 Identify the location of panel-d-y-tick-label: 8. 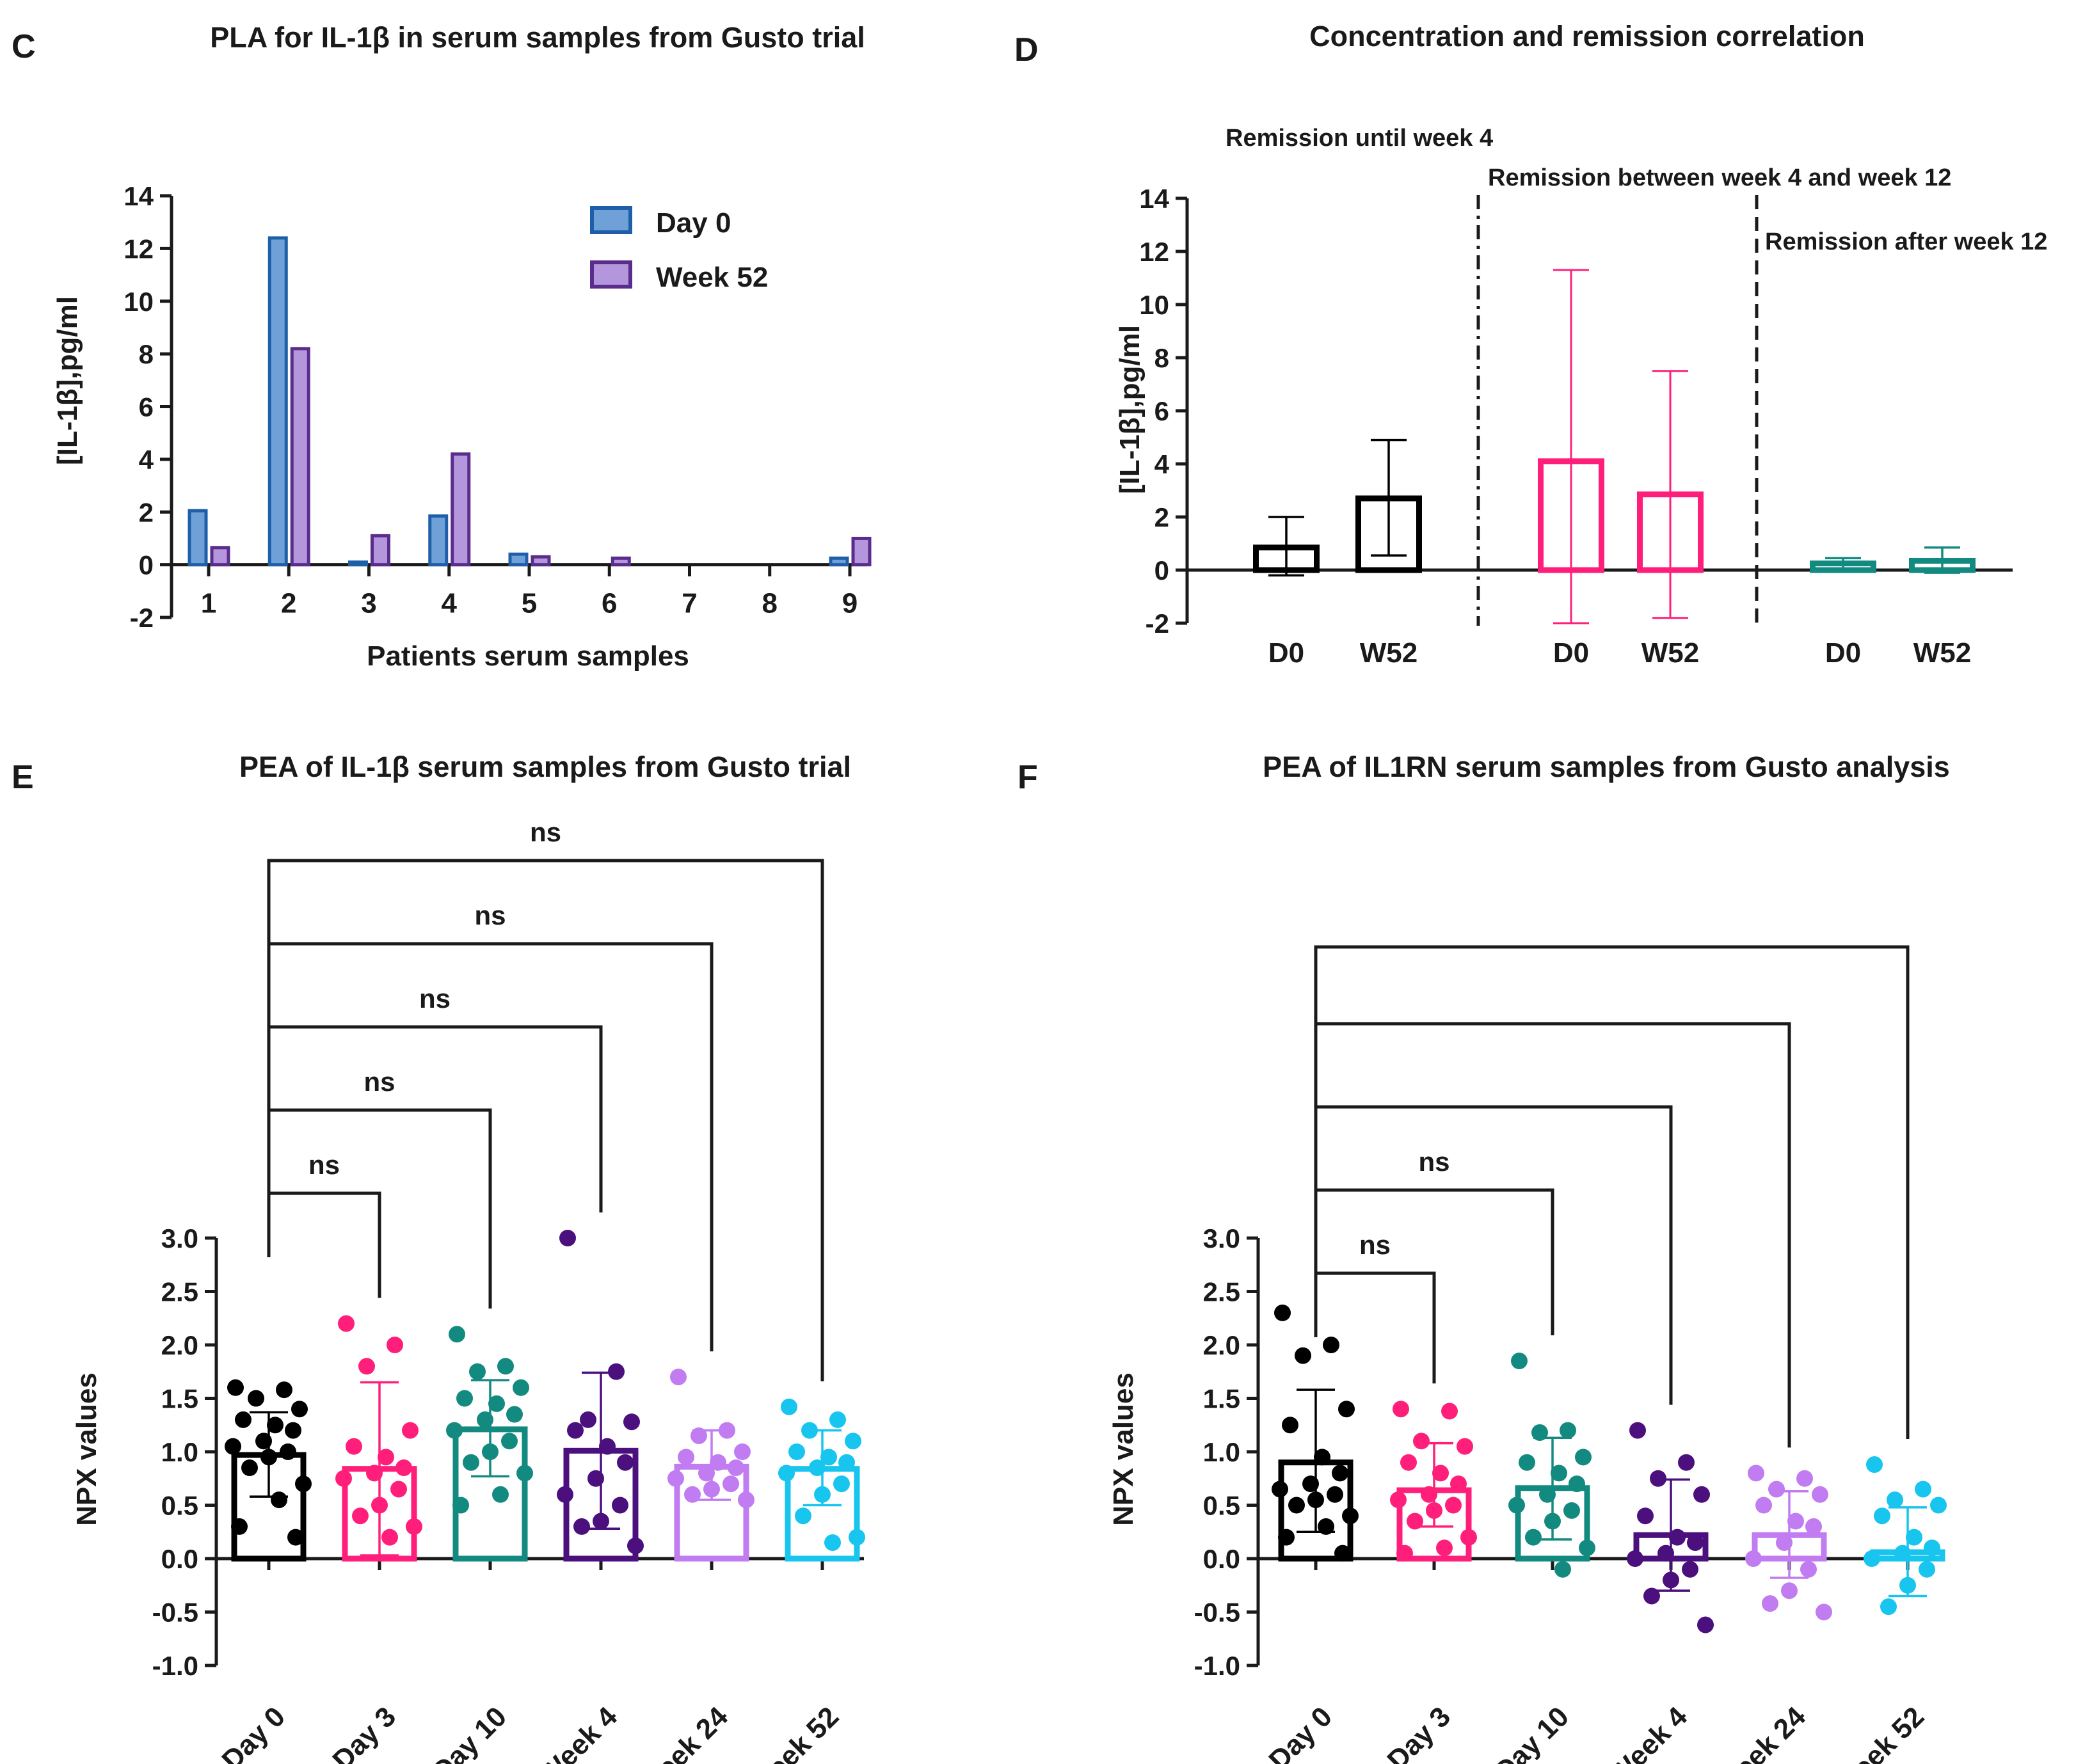
(1161, 358).